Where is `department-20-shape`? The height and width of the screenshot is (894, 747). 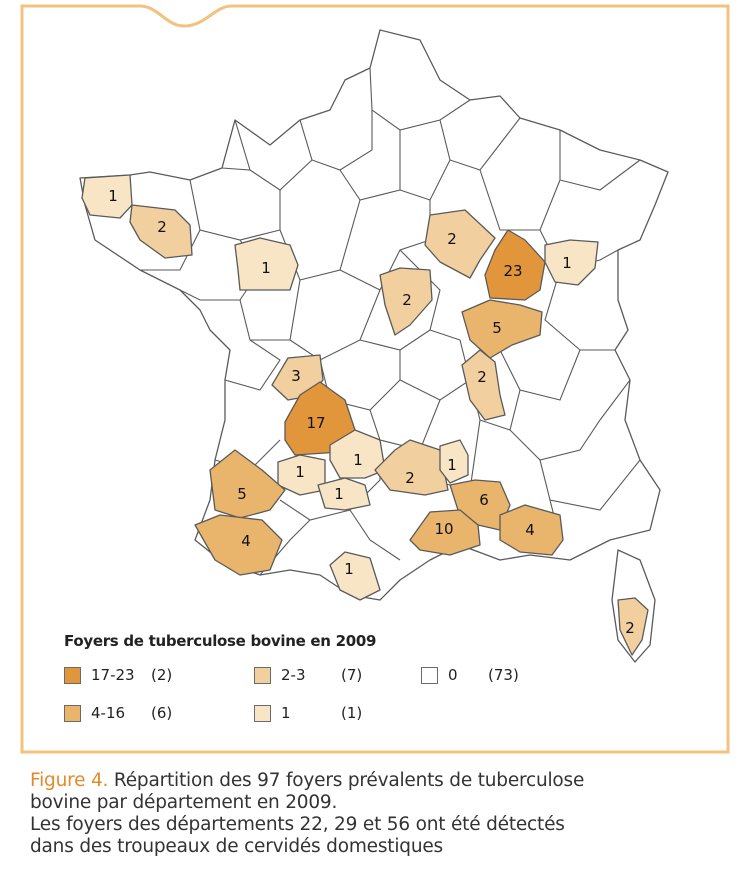 department-20-shape is located at coordinates (531, 530).